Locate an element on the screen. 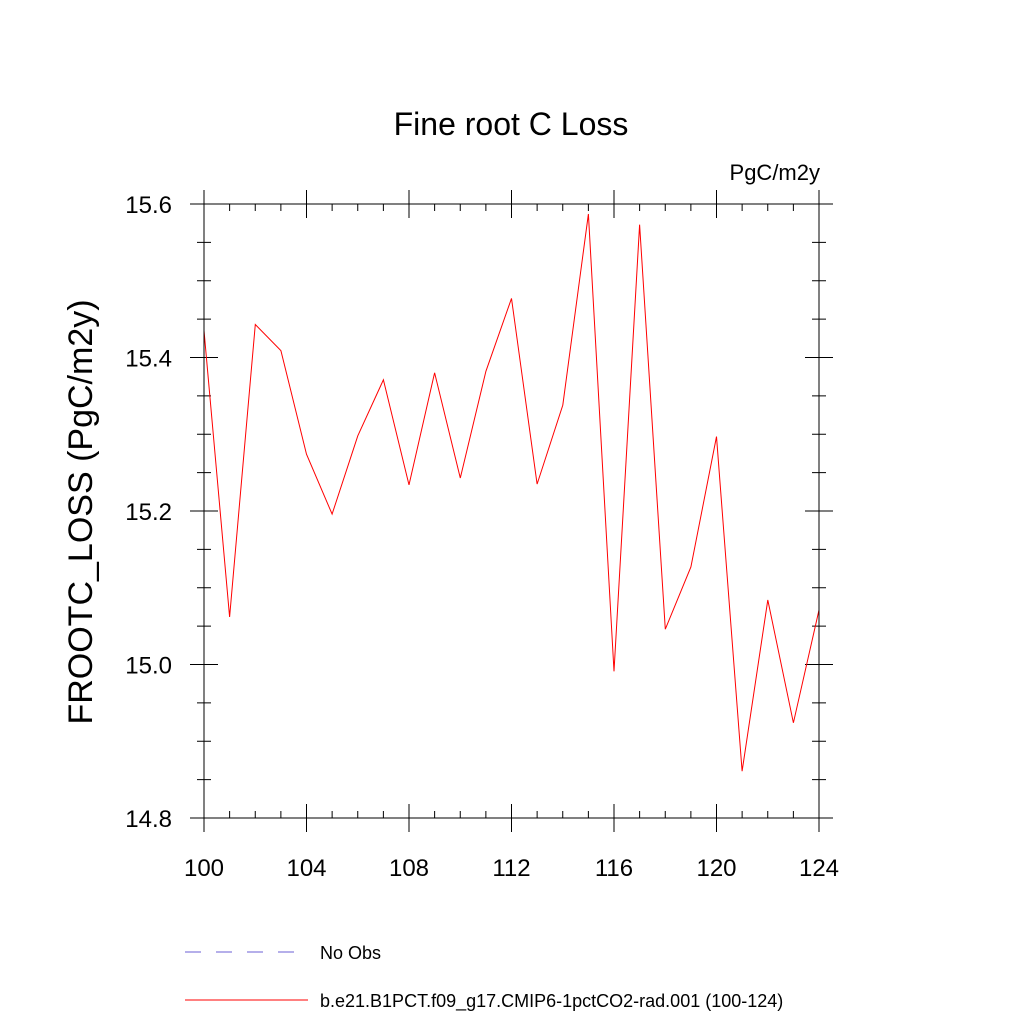 The width and height of the screenshot is (1024, 1024). y-tick-label: 15.2 is located at coordinates (148, 512).